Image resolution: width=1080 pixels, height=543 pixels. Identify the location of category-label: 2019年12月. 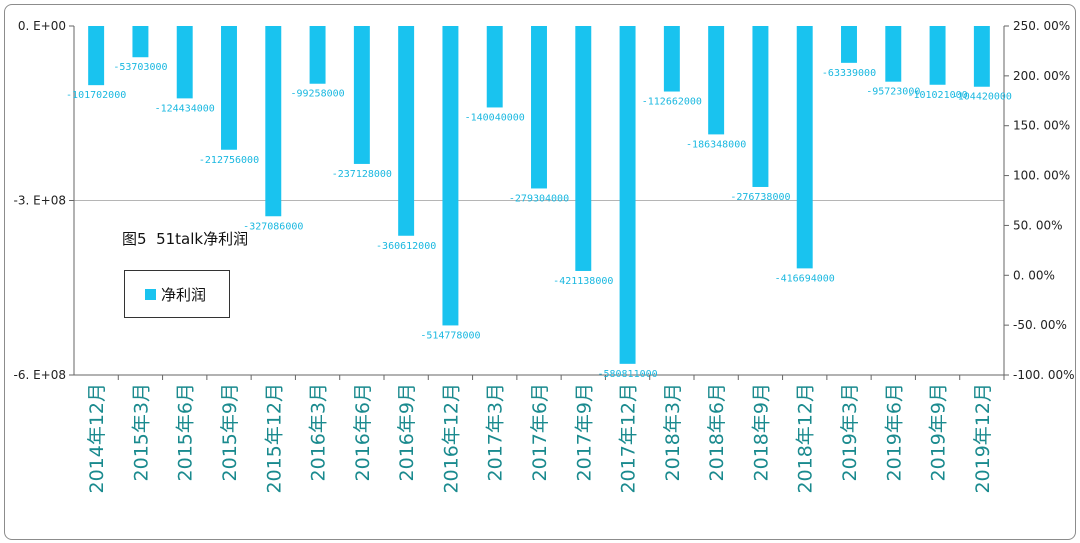
(983, 438).